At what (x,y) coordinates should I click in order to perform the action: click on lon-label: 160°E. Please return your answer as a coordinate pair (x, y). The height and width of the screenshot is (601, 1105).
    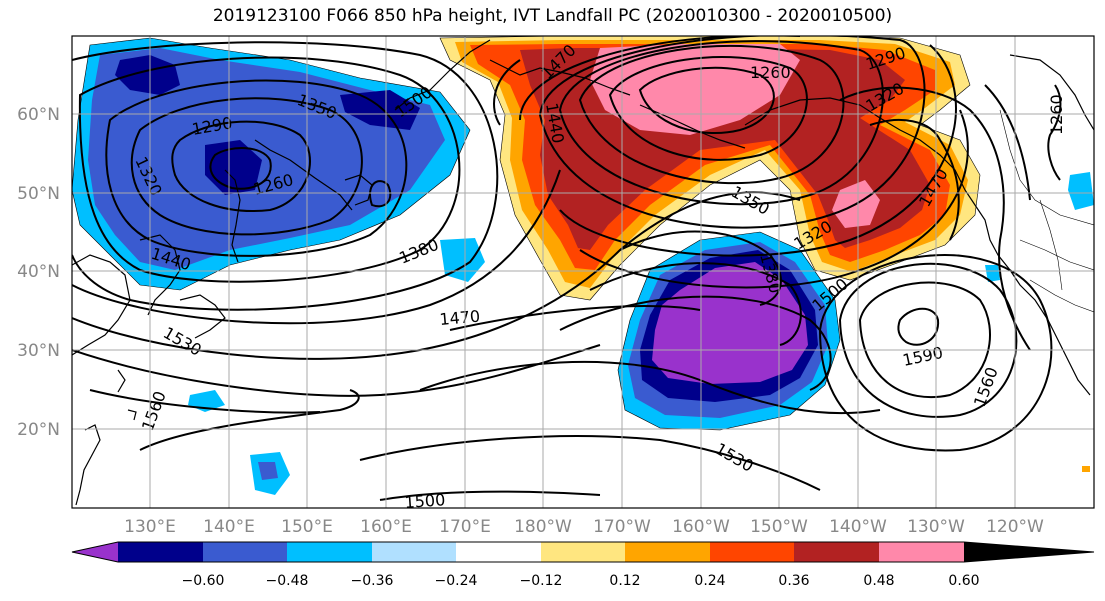
    Looking at the image, I should click on (386, 527).